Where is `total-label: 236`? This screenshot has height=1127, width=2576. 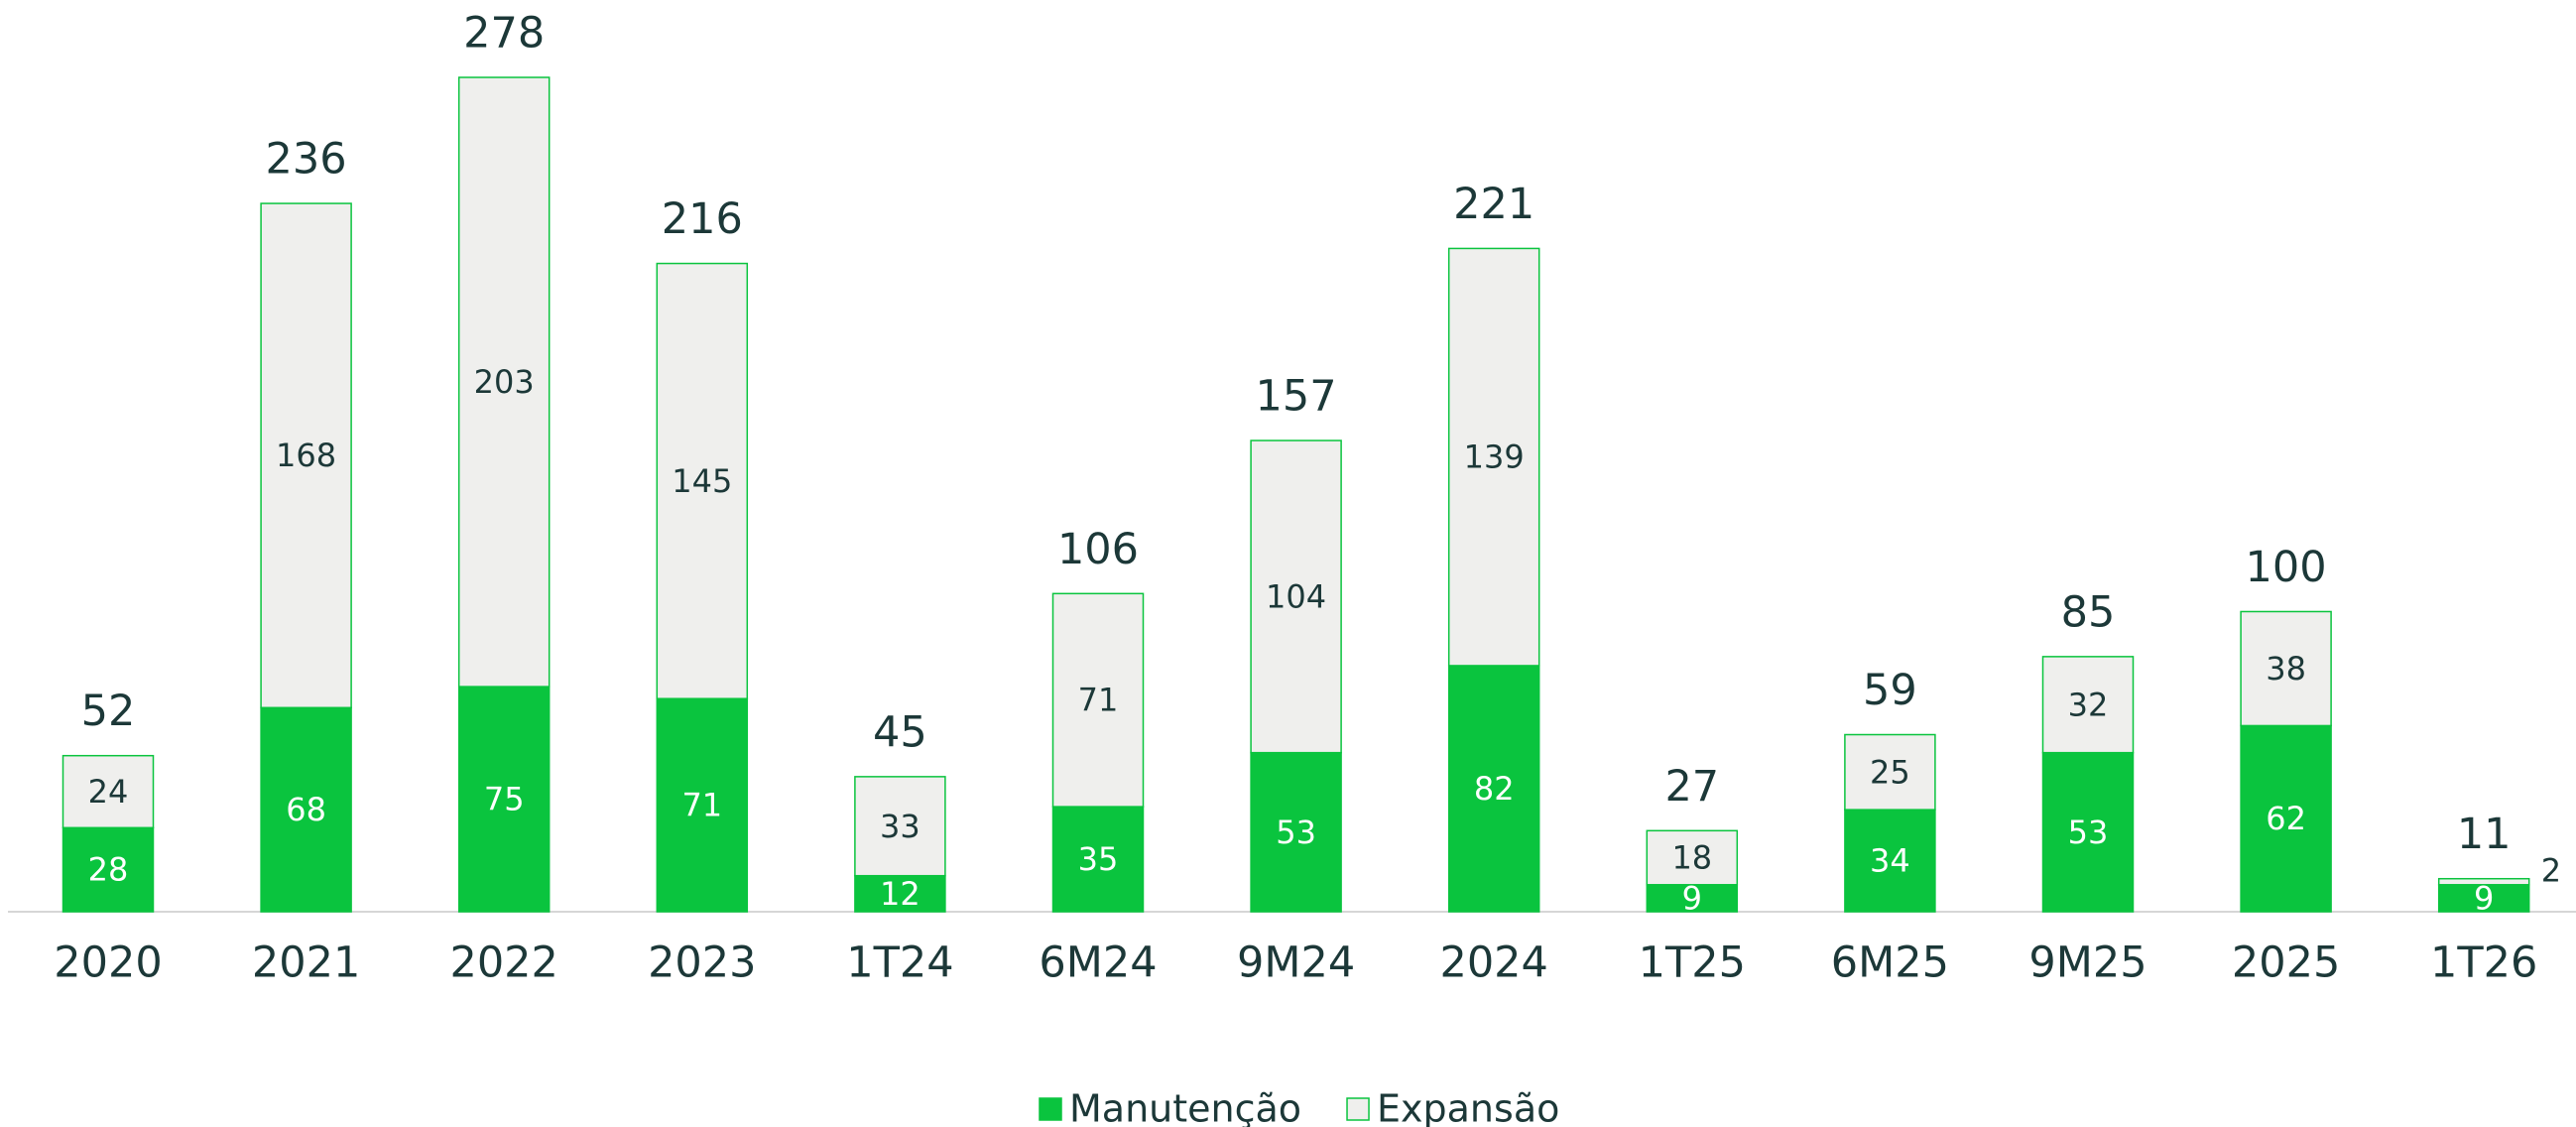 total-label: 236 is located at coordinates (306, 160).